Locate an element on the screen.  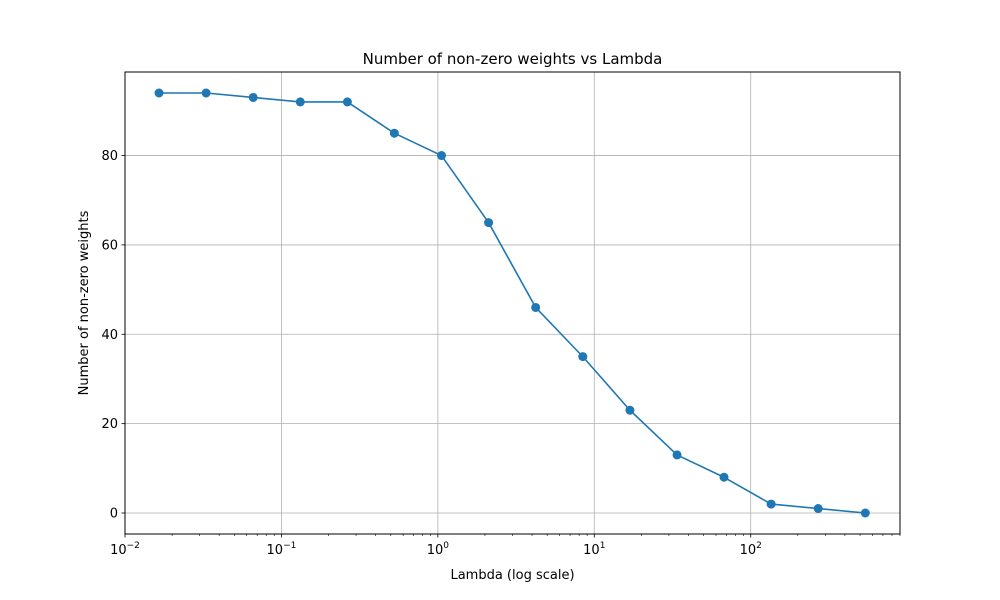
y-tick-label: 0 is located at coordinates (114, 514).